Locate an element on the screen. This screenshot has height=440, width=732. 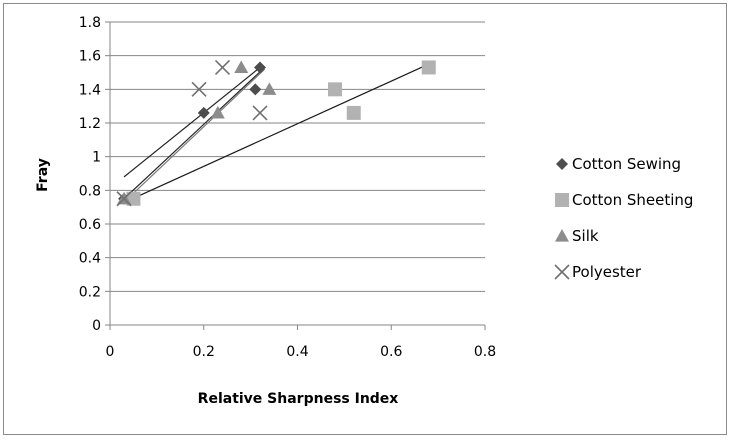
trendline-cotton-sheeting is located at coordinates (278, 132).